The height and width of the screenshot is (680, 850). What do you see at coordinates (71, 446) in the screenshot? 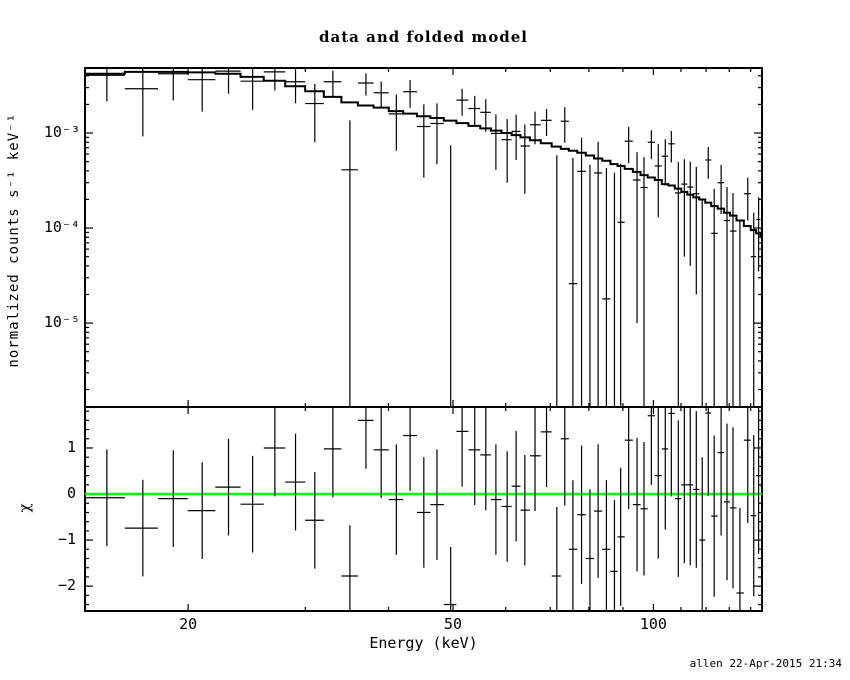
I see `chi-axis-tick-label: 1` at bounding box center [71, 446].